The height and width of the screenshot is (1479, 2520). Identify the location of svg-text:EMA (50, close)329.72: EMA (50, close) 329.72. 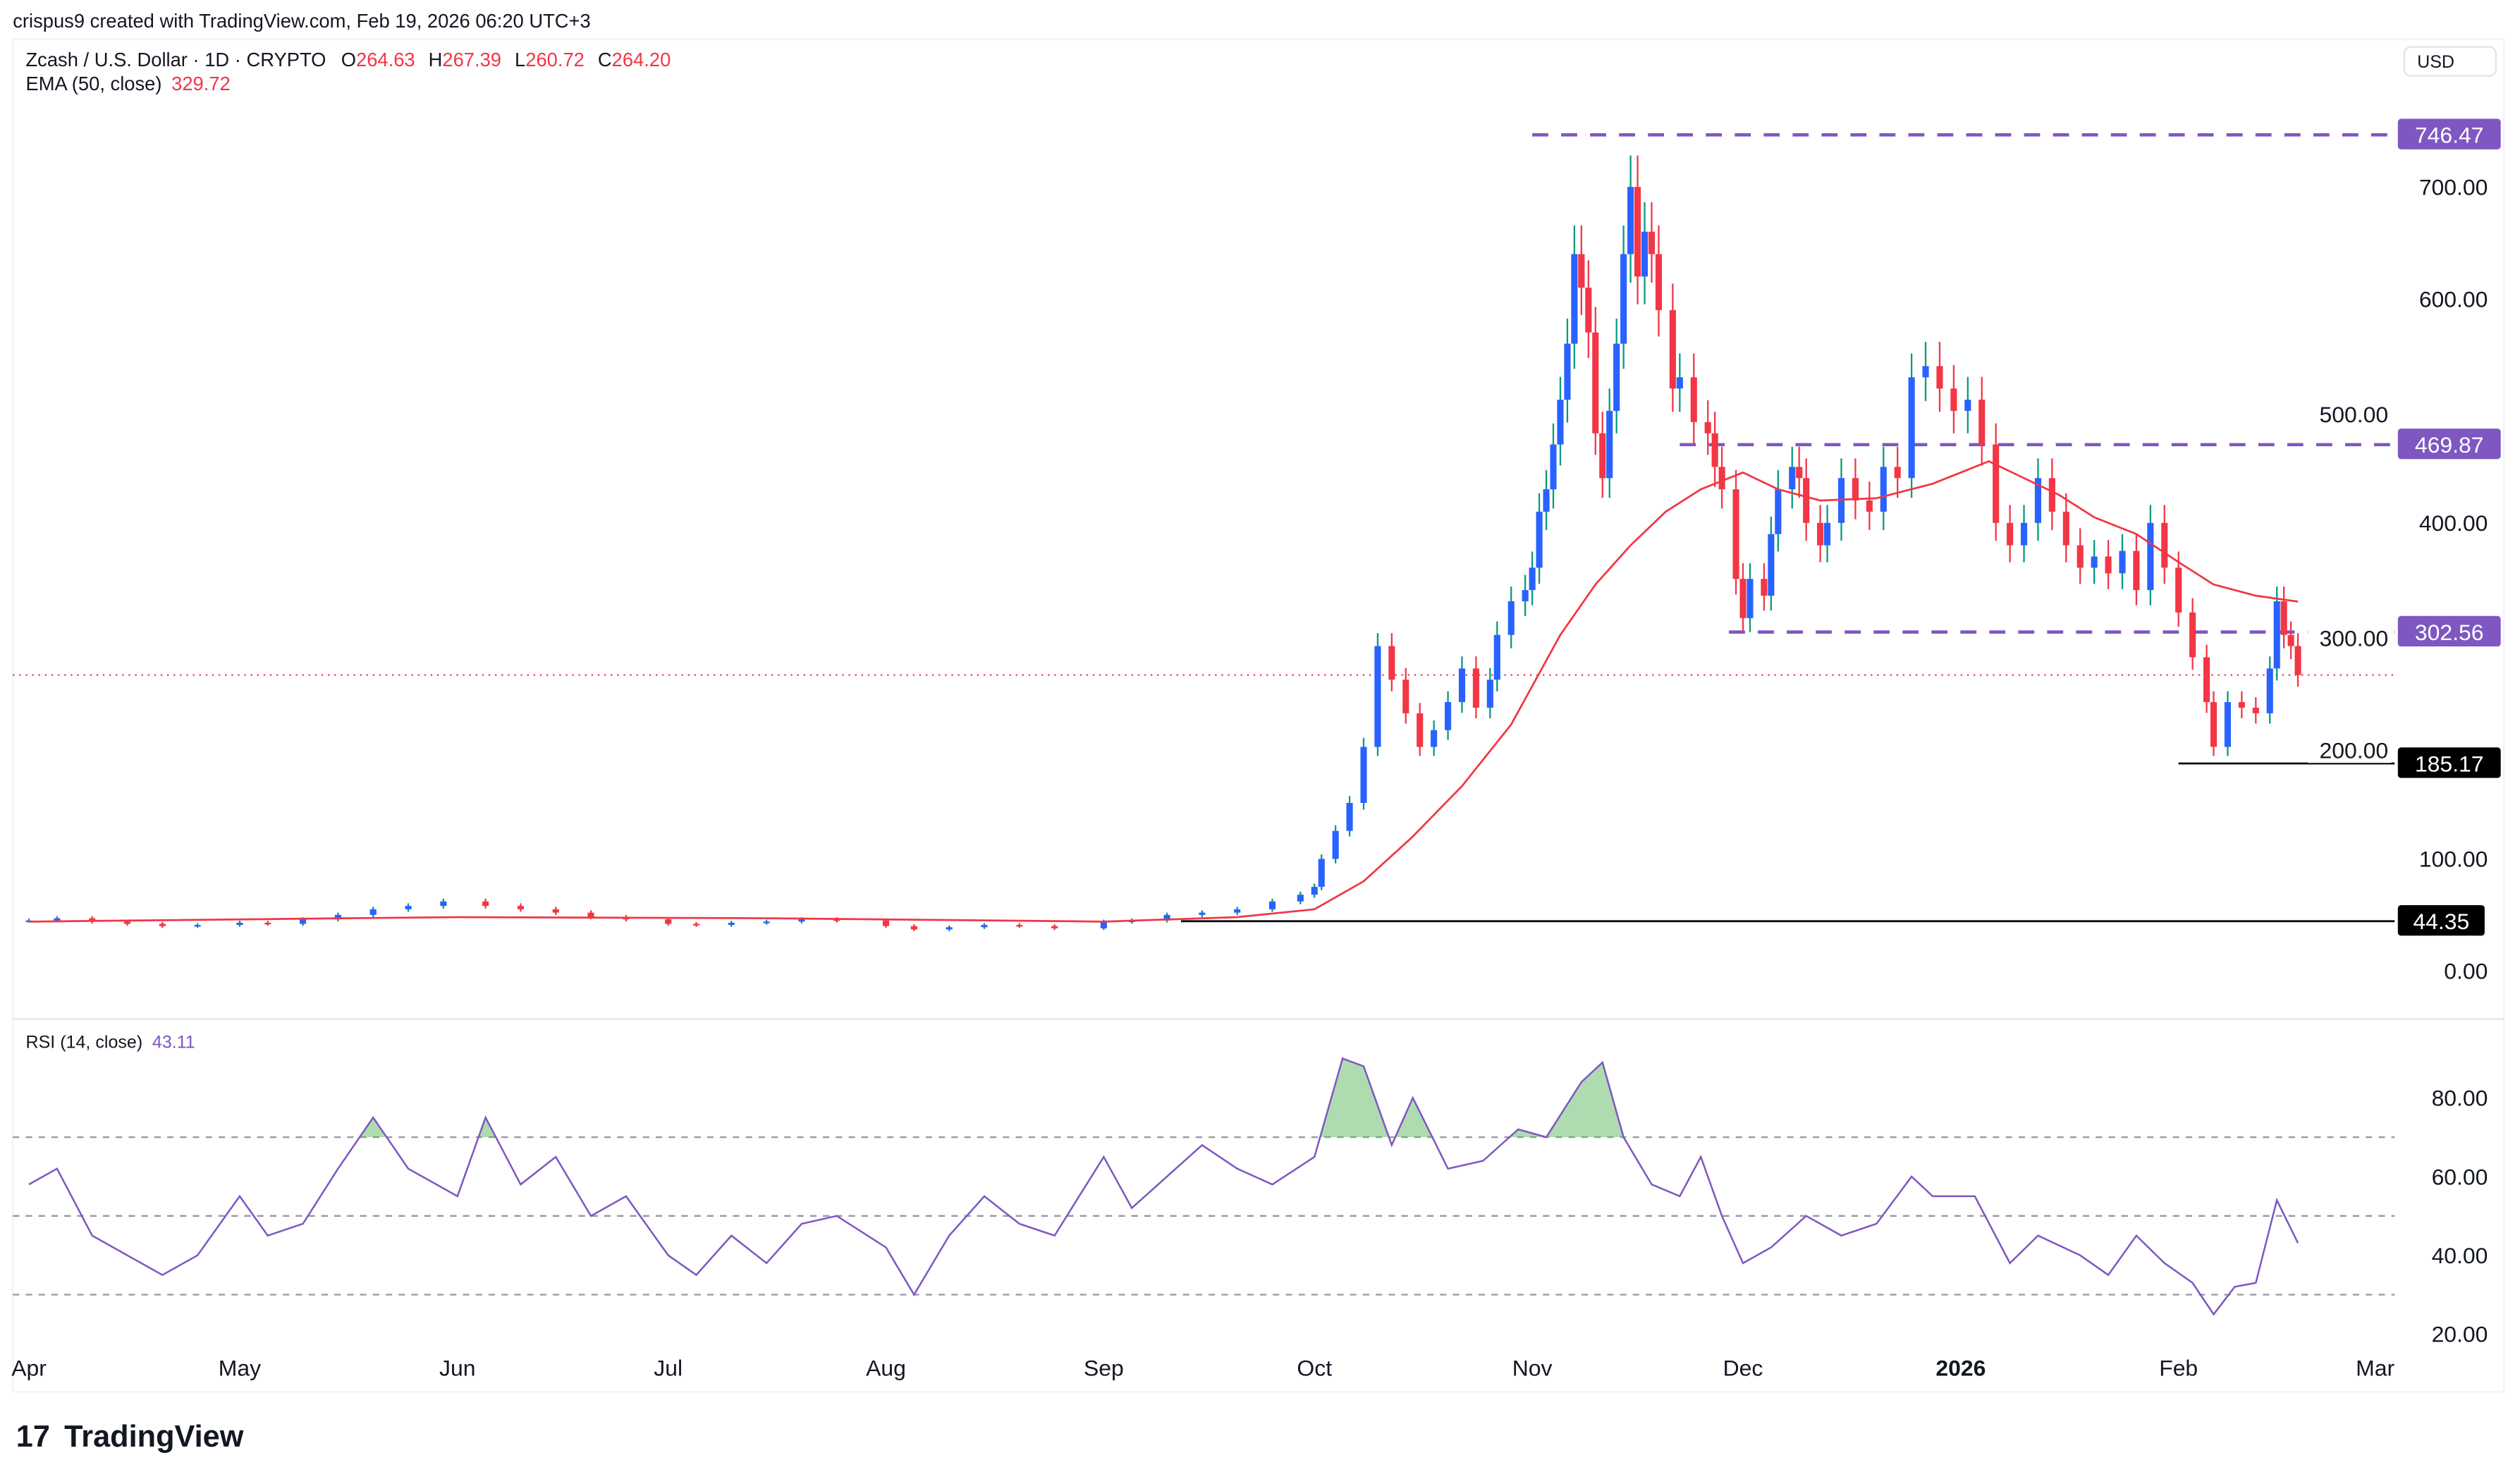
(127, 83).